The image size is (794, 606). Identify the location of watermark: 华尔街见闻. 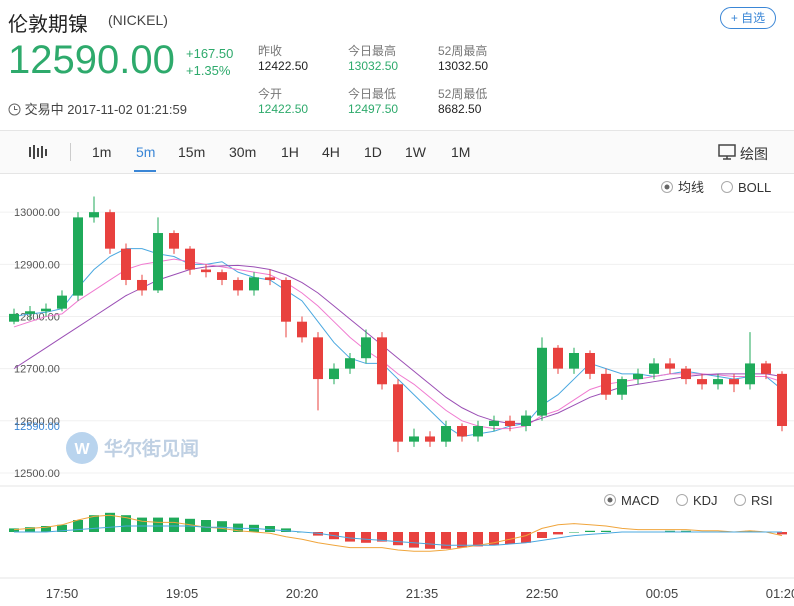
(151, 448).